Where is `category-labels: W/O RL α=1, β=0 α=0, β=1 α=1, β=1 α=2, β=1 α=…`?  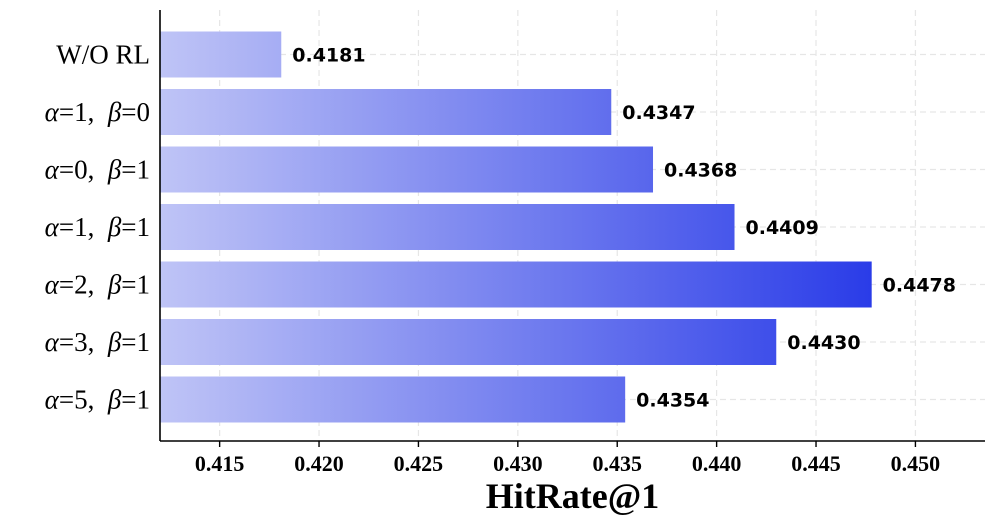
category-labels: W/O RL α=1, β=0 α=0, β=1 α=1, β=1 α=2, β=1 α=… is located at coordinates (97, 227).